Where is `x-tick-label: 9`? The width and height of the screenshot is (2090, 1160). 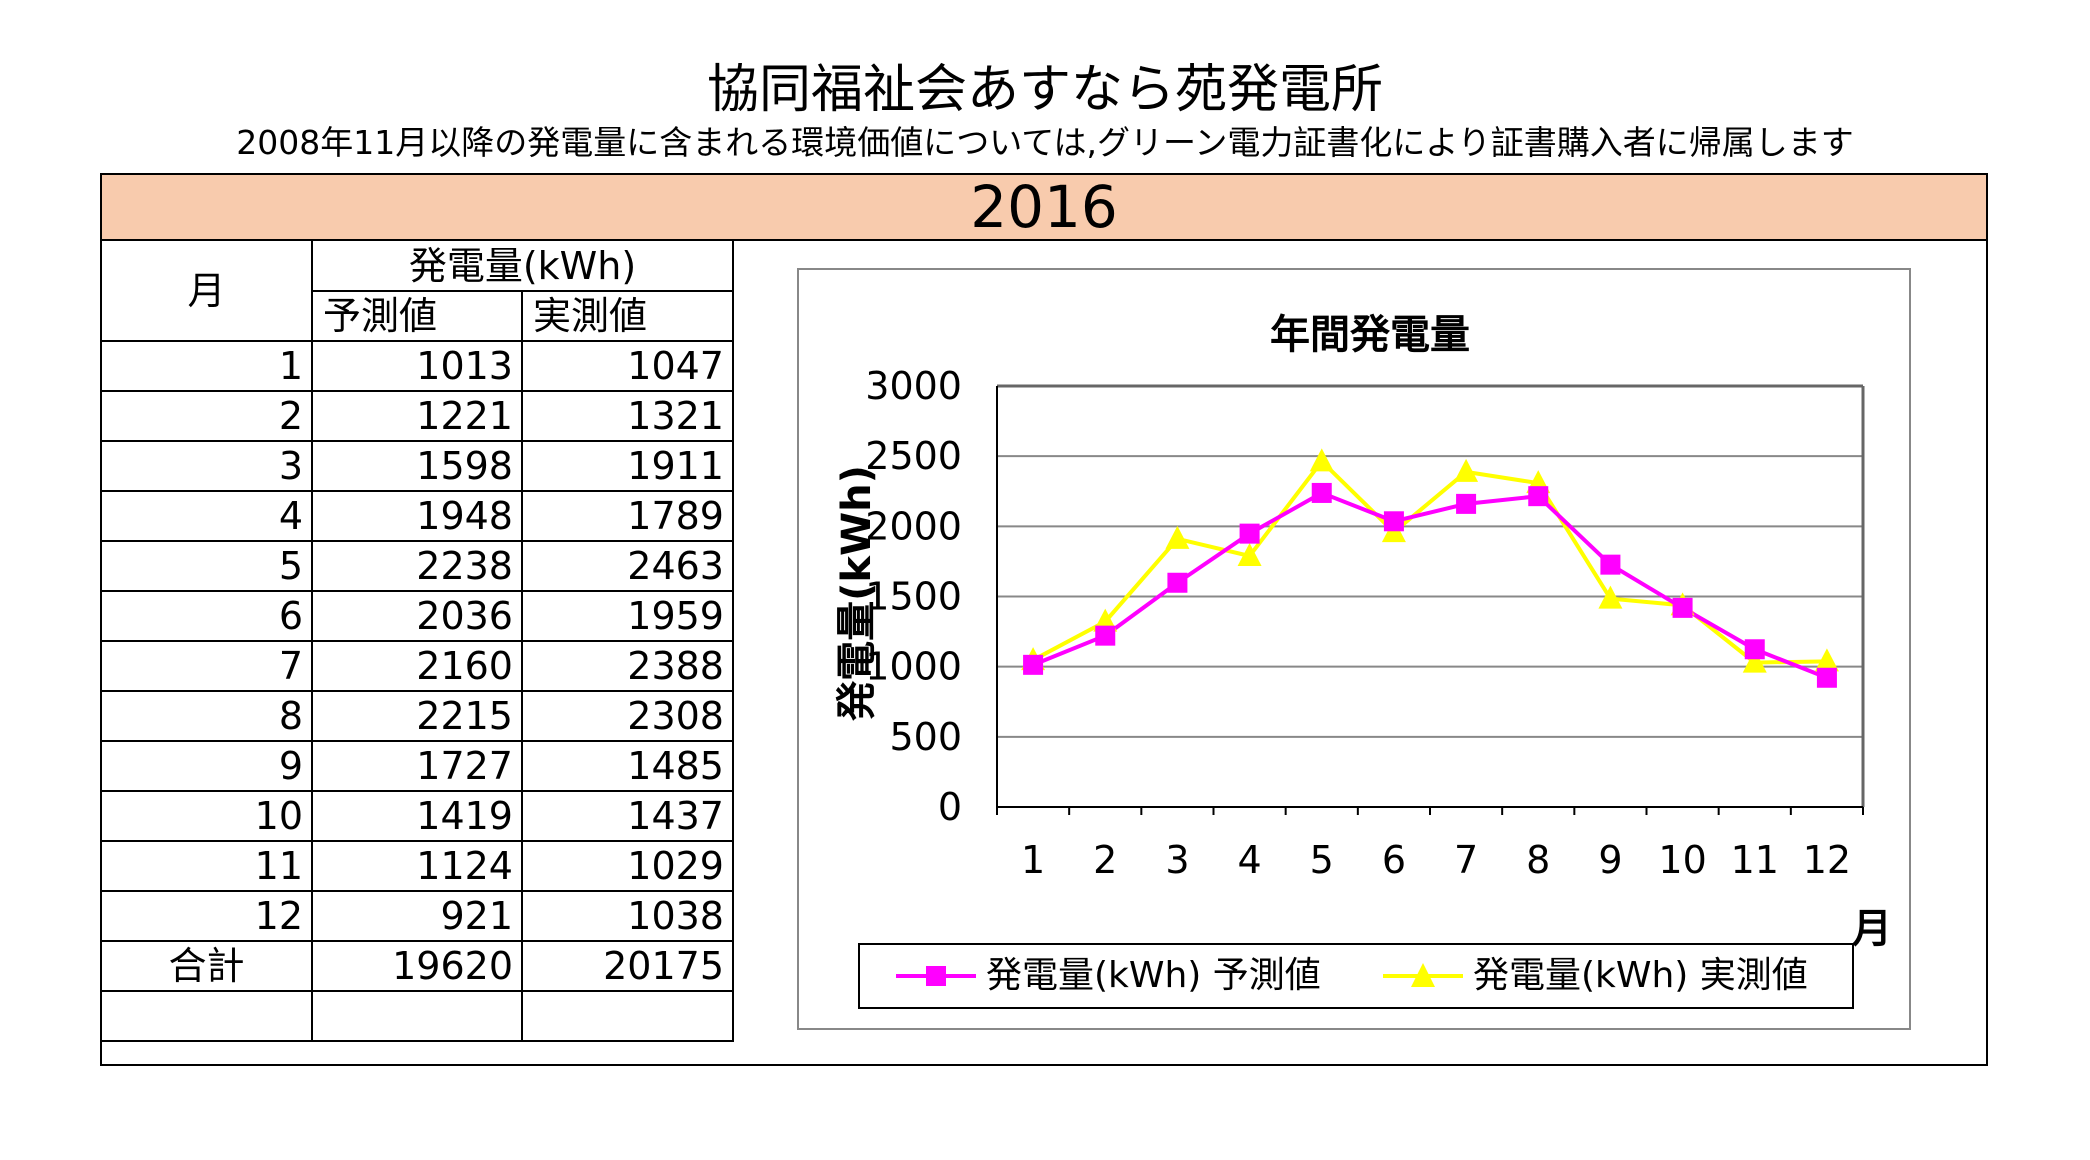 x-tick-label: 9 is located at coordinates (1610, 860).